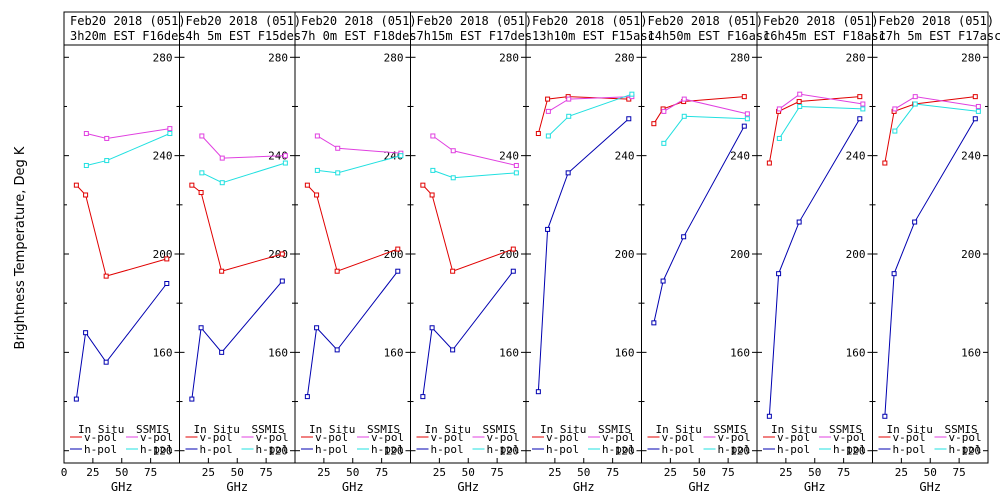 The height and width of the screenshot is (500, 1000). Describe the element at coordinates (793, 437) in the screenshot. I see `legend-label-insitu-vpol: v-pol` at that location.